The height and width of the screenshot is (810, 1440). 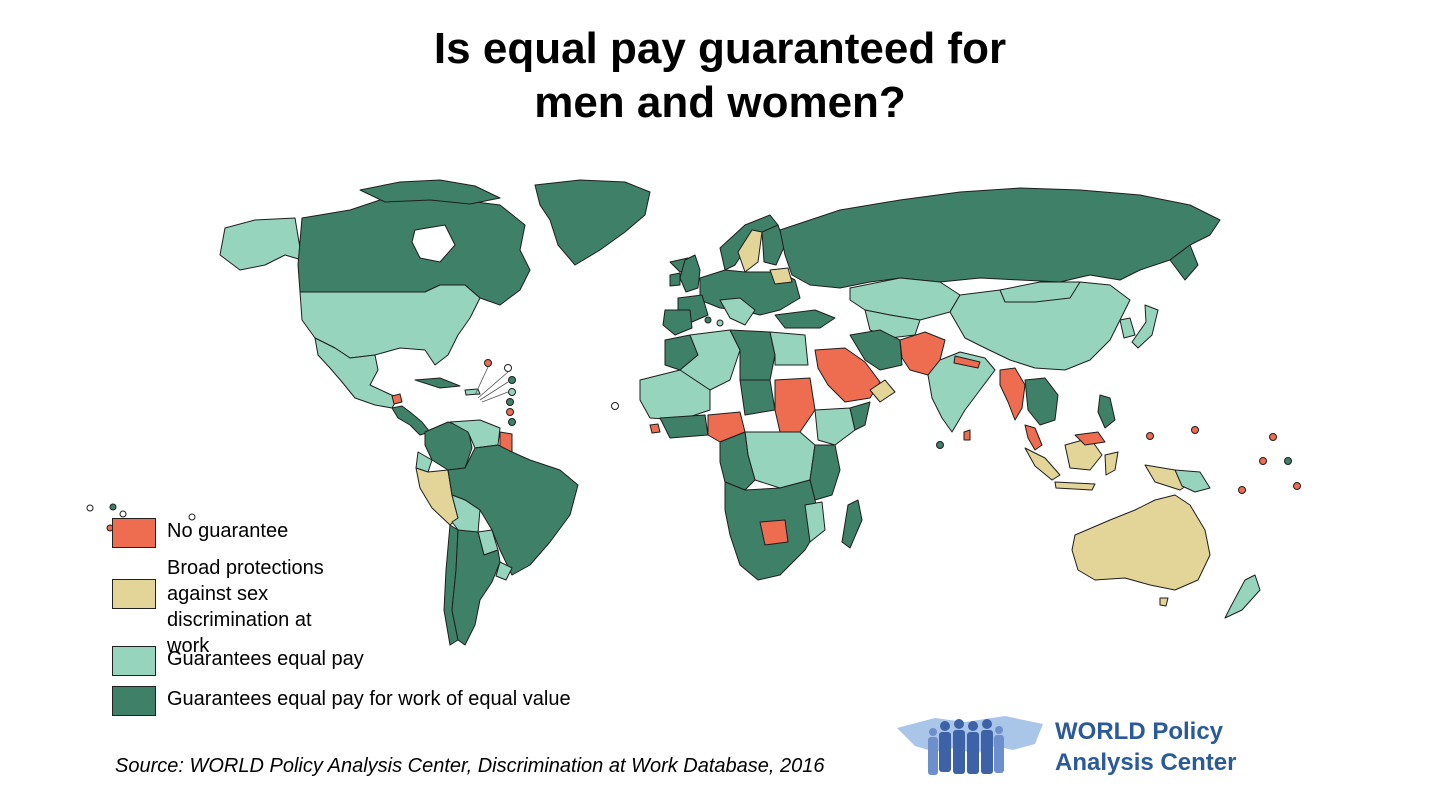 What do you see at coordinates (1111, 463) in the screenshot?
I see `region-sulawesi` at bounding box center [1111, 463].